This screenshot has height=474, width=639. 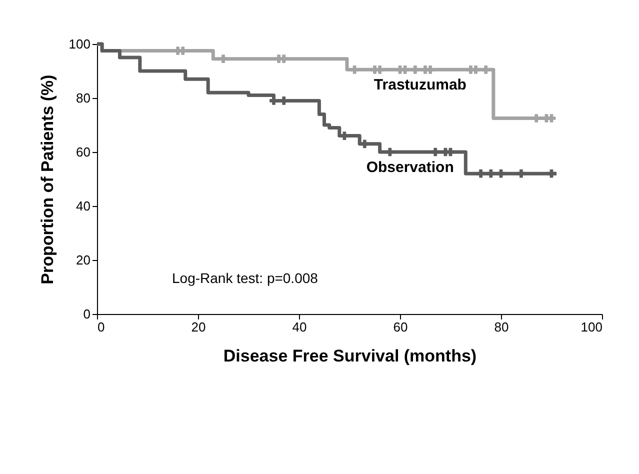 What do you see at coordinates (410, 167) in the screenshot?
I see `annotation: Observation` at bounding box center [410, 167].